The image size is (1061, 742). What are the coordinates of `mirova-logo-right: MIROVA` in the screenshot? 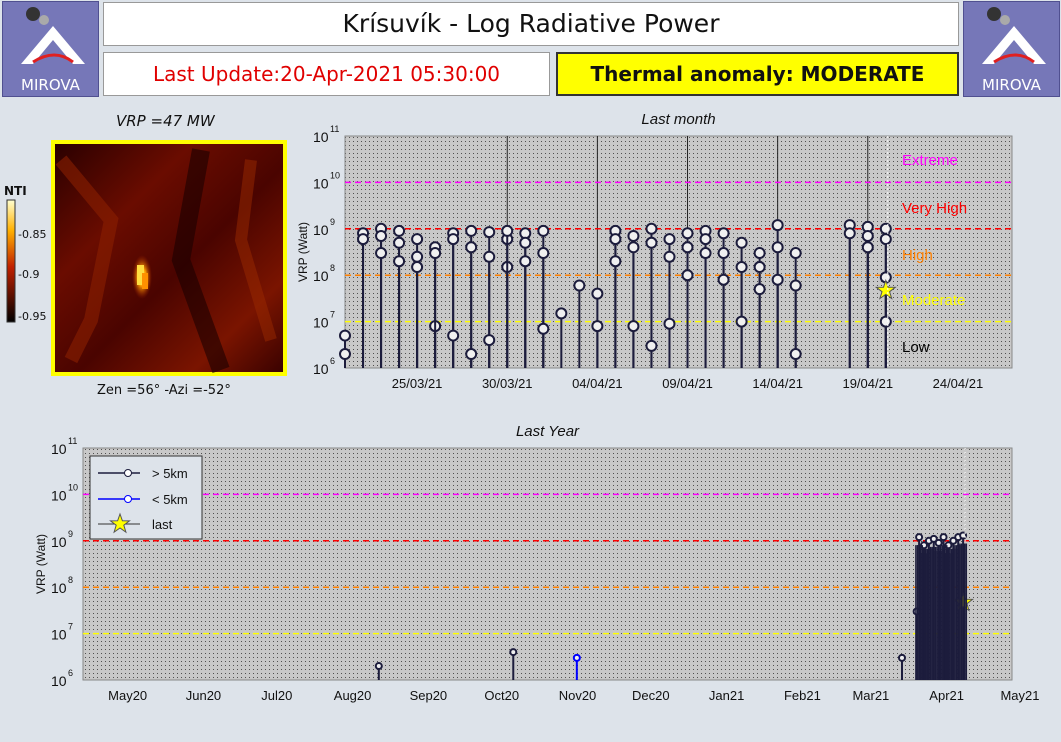 It's located at (1011, 49).